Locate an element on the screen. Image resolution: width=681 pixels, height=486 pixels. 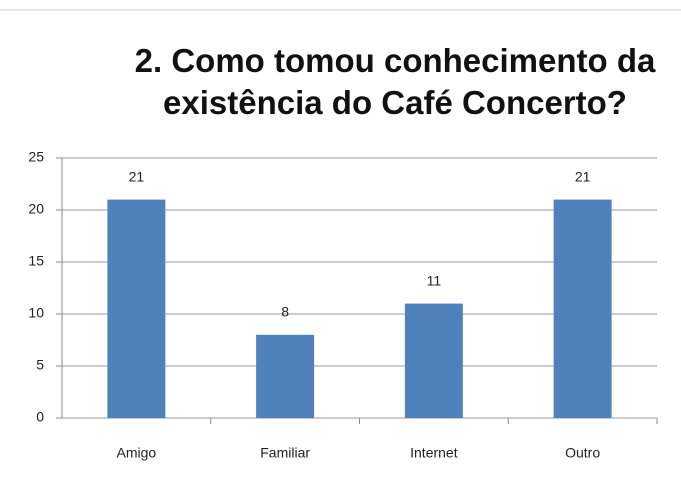
x-tick-label: Outro is located at coordinates (582, 453).